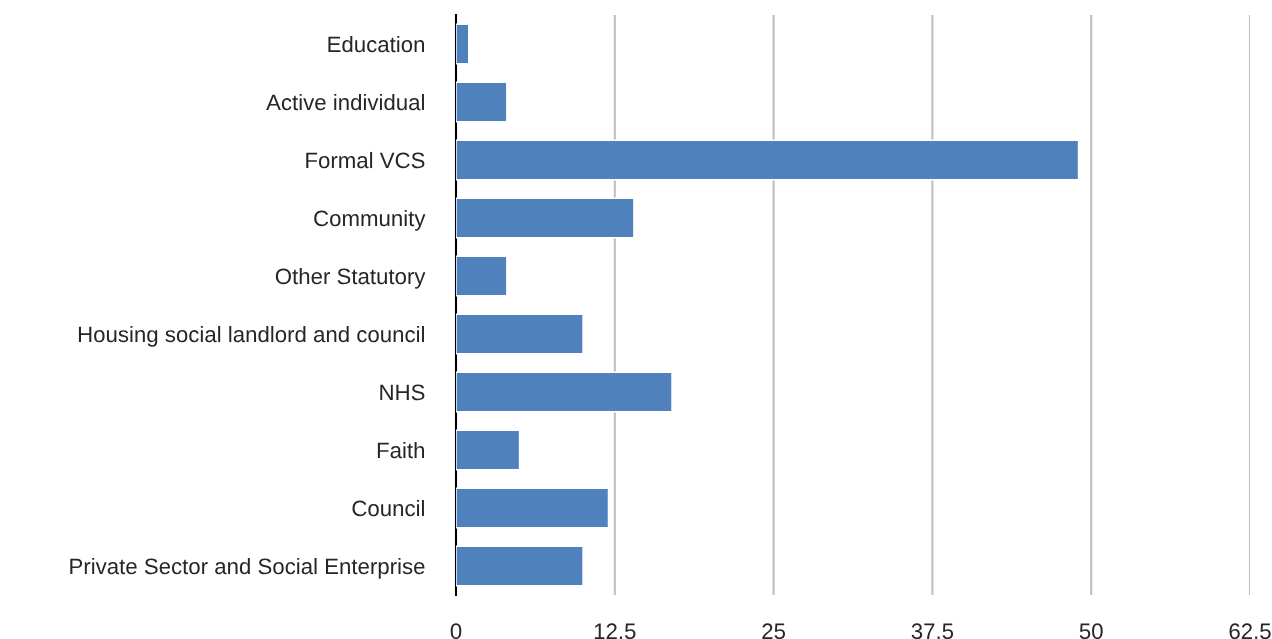 This screenshot has height=639, width=1272. What do you see at coordinates (365, 160) in the screenshot?
I see `y-tick-label: Formal VCS` at bounding box center [365, 160].